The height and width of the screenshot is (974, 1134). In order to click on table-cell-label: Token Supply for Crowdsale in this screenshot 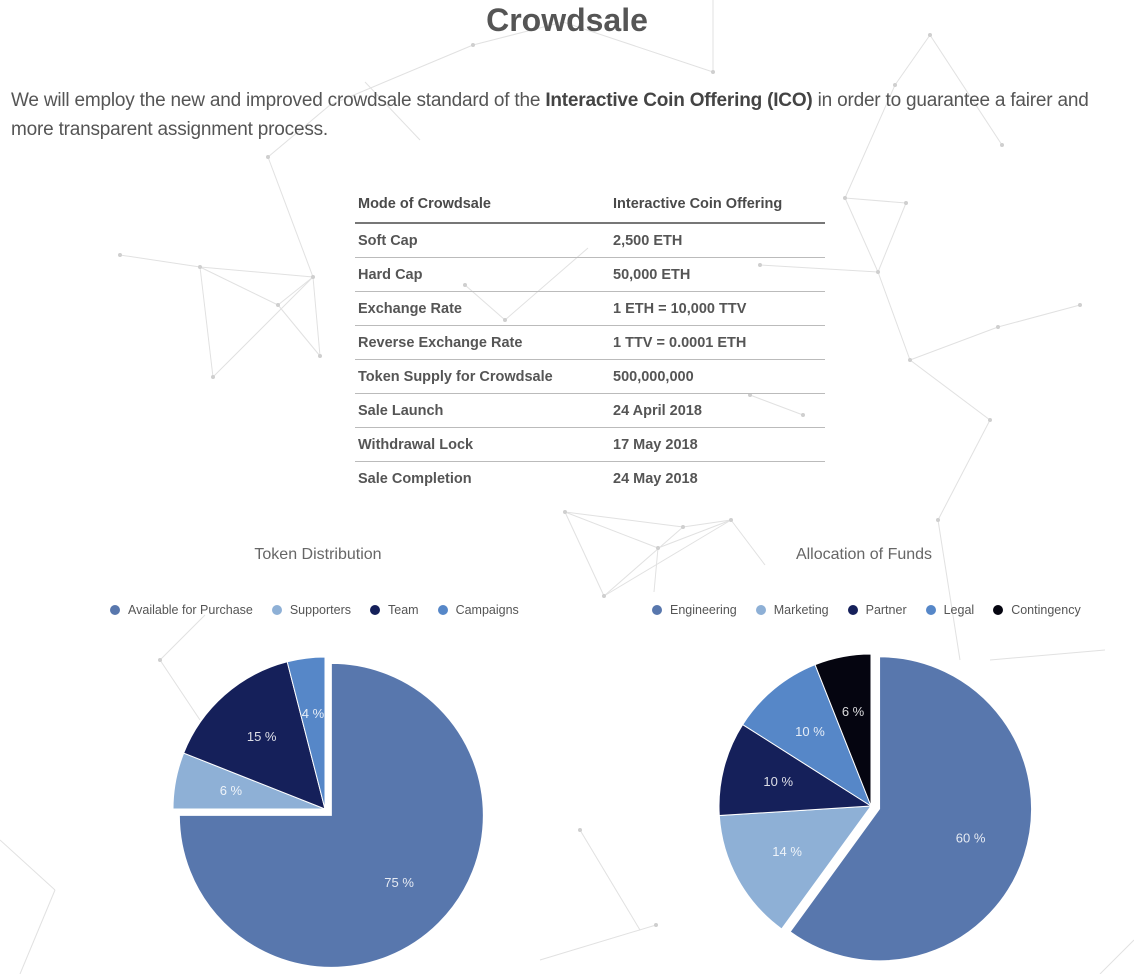, I will do `click(482, 376)`.